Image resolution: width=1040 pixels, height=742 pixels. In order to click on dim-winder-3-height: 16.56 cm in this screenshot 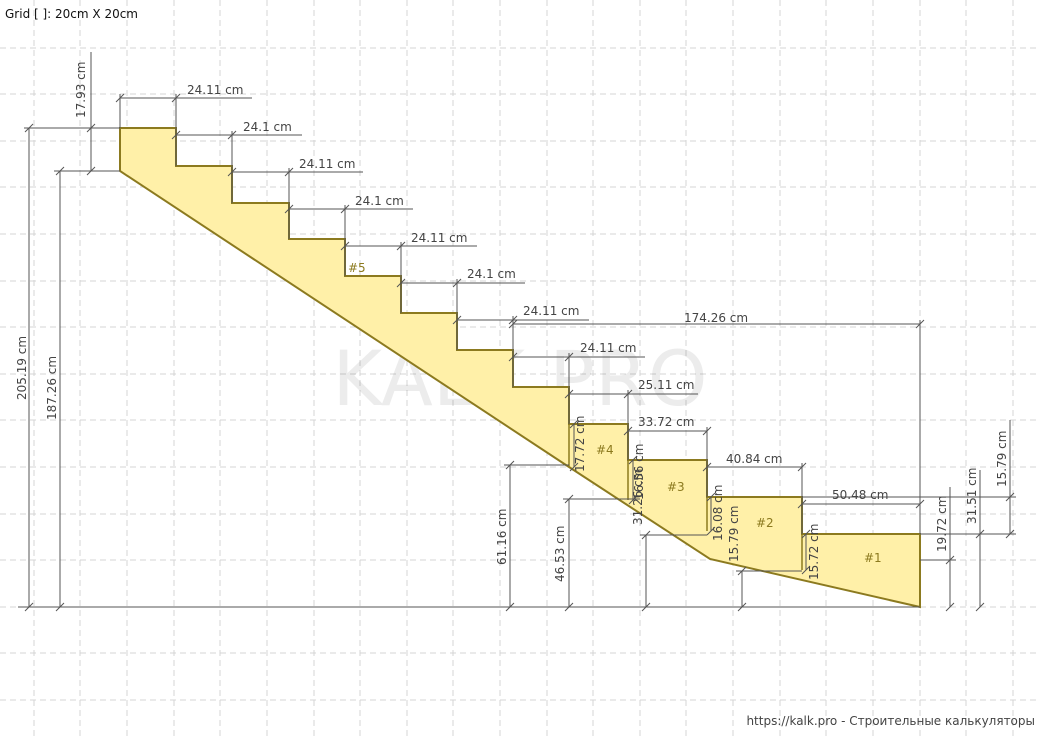, I will do `click(639, 472)`.